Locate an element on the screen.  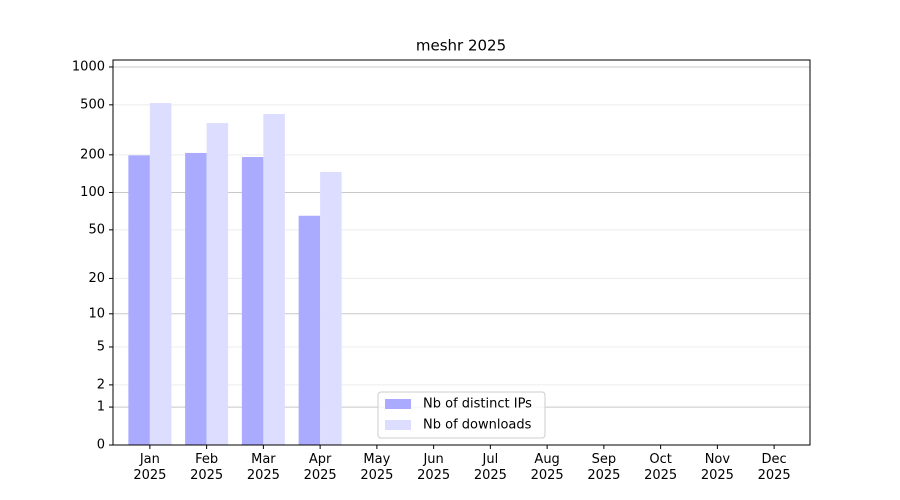
chart-title: meshr 2025 is located at coordinates (461, 46).